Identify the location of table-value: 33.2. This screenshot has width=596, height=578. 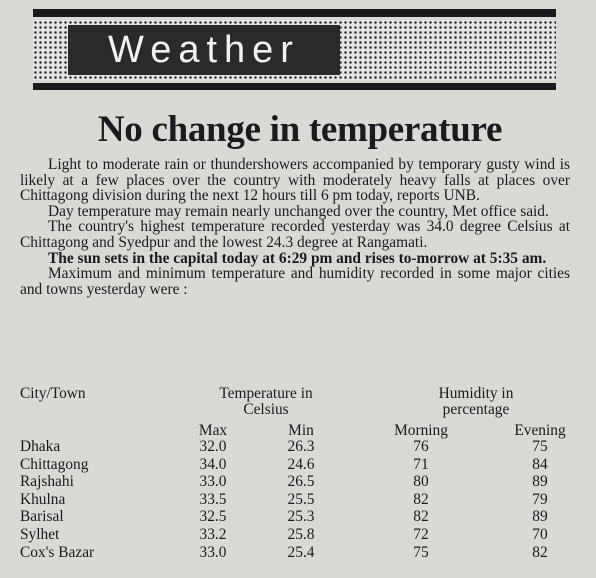
(213, 534).